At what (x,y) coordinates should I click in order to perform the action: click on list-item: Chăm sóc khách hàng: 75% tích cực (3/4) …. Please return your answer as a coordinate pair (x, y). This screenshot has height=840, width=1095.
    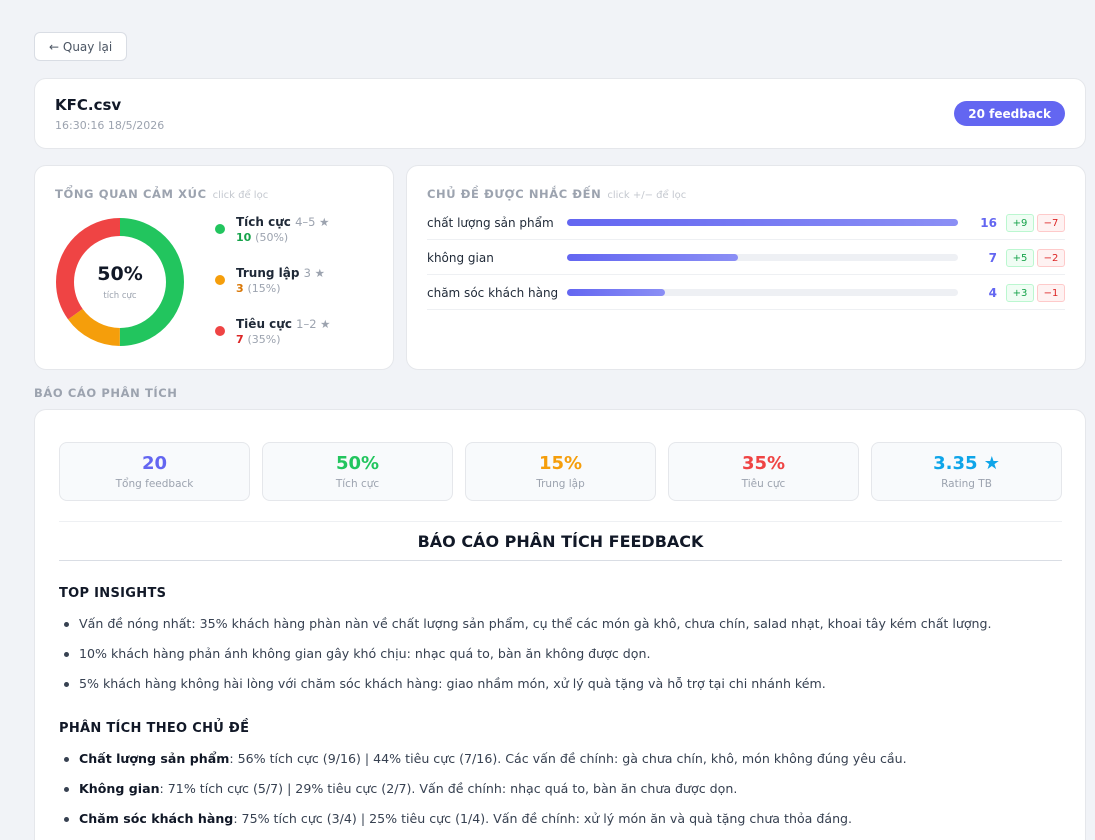
    Looking at the image, I should click on (564, 819).